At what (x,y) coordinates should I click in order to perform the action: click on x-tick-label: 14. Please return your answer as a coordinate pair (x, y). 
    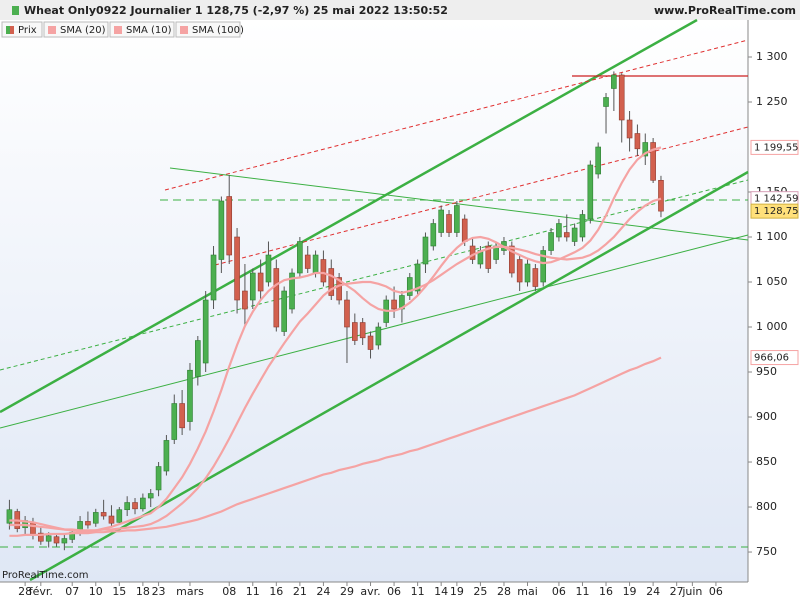
    Looking at the image, I should click on (441, 591).